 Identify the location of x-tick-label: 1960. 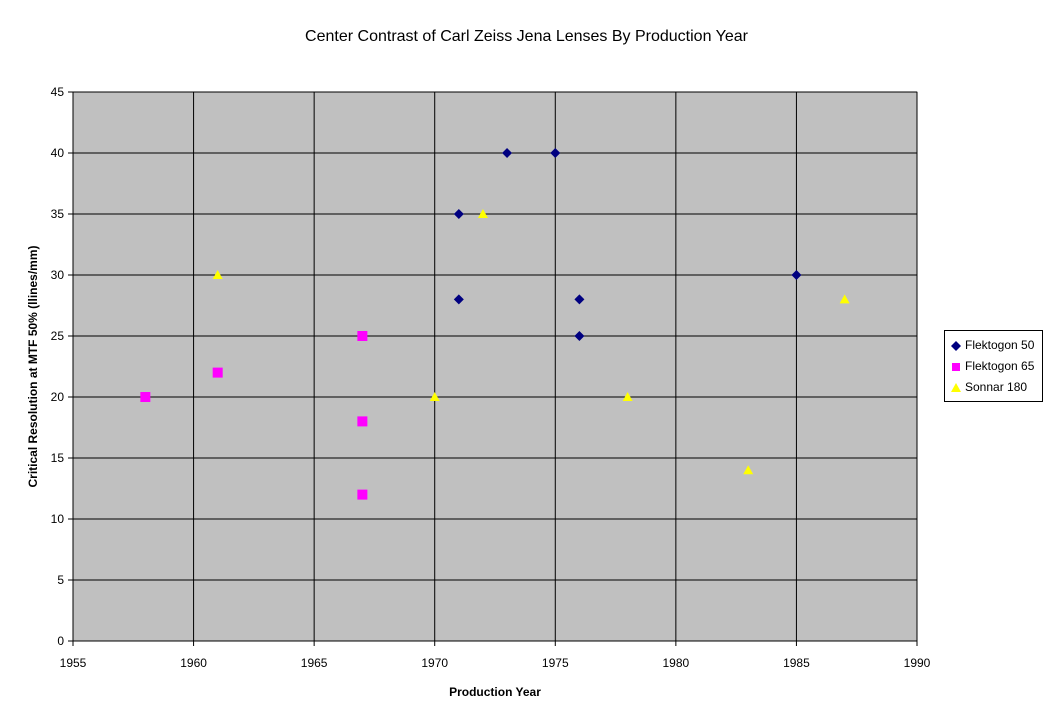
(193, 663).